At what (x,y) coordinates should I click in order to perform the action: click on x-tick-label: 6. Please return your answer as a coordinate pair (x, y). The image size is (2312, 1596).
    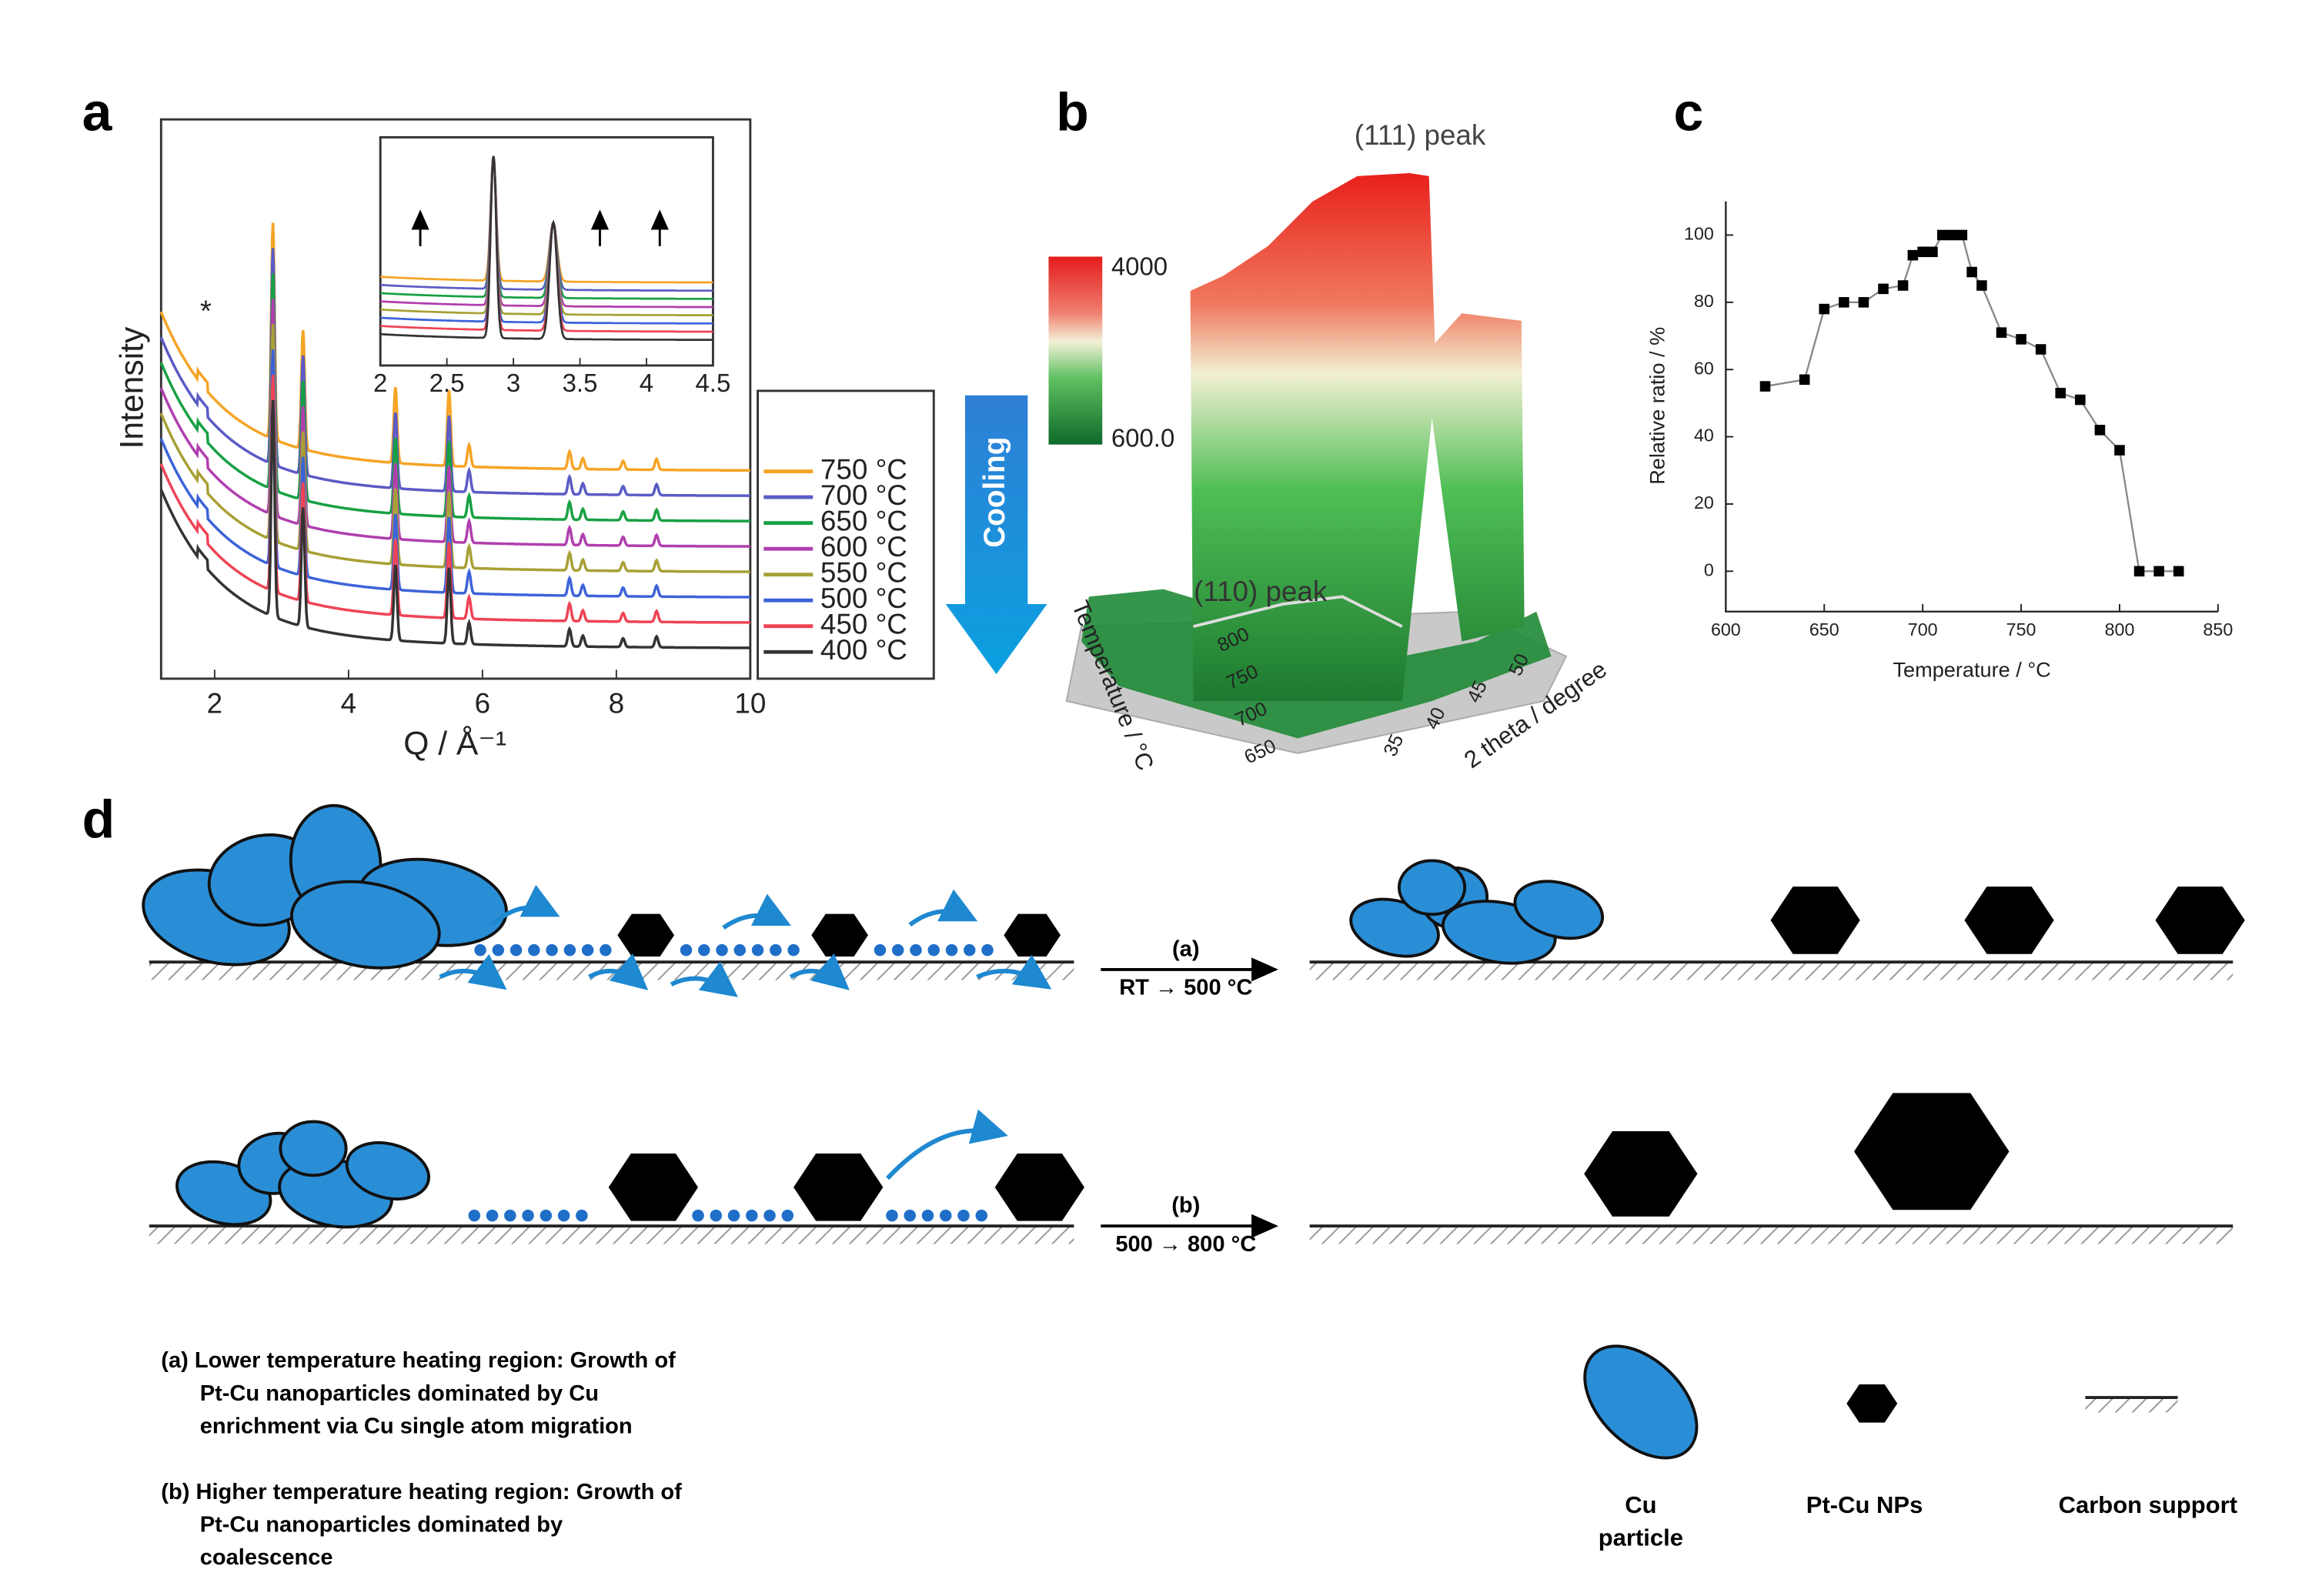
    Looking at the image, I should click on (483, 704).